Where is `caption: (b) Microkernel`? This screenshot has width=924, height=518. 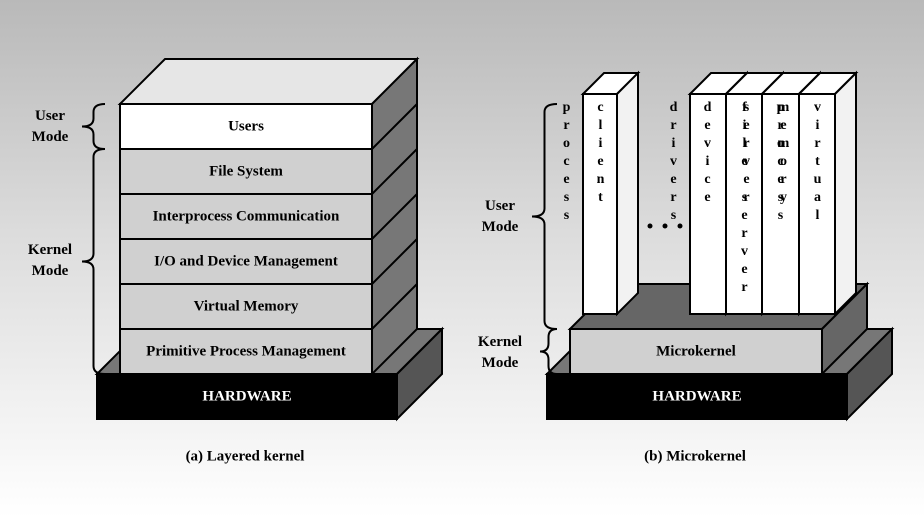 caption: (b) Microkernel is located at coordinates (695, 456).